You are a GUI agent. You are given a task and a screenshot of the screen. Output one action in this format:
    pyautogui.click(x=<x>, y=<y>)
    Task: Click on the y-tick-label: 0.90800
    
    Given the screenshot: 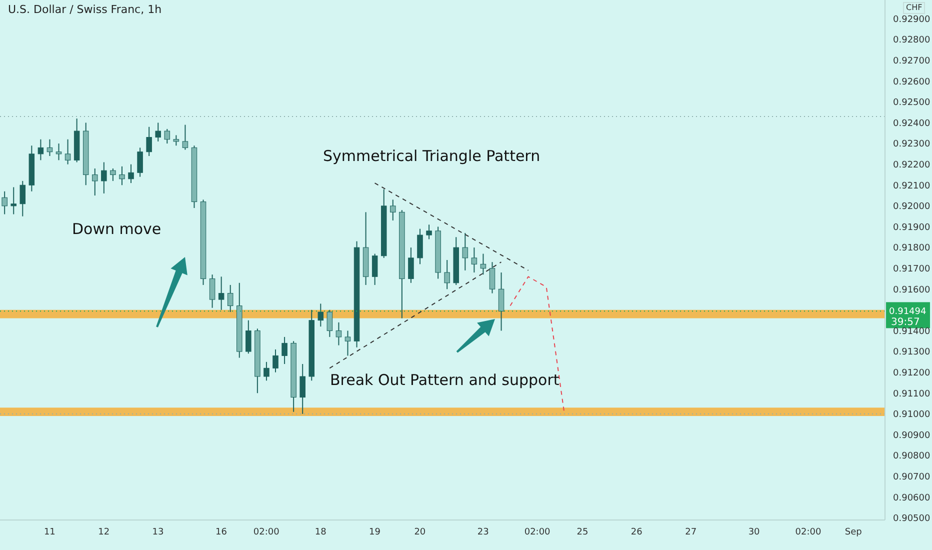 What is the action you would take?
    pyautogui.click(x=911, y=457)
    